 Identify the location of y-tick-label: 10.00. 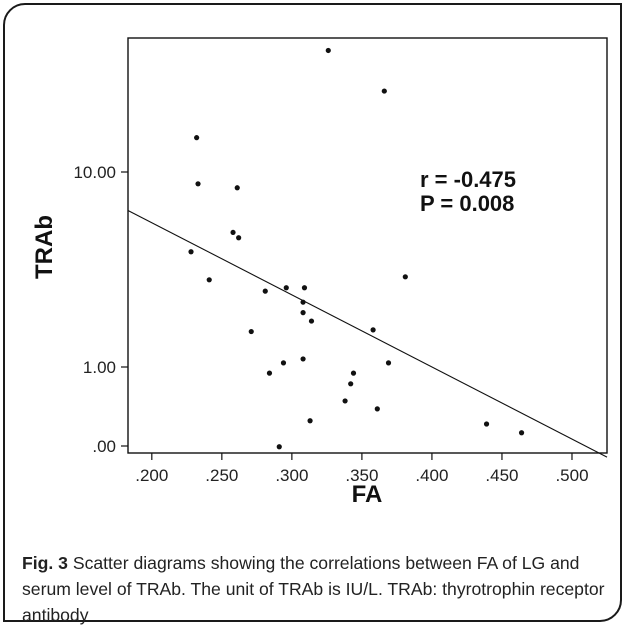
(94, 172).